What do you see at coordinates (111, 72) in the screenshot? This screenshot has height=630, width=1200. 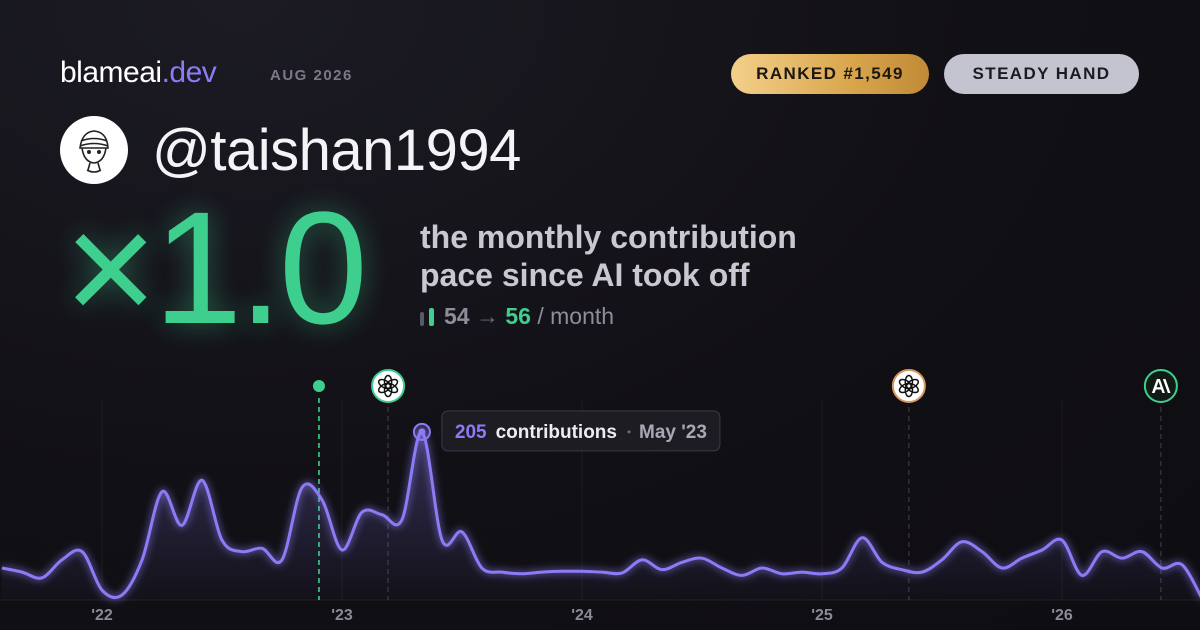 I see `brand-name: blameai` at bounding box center [111, 72].